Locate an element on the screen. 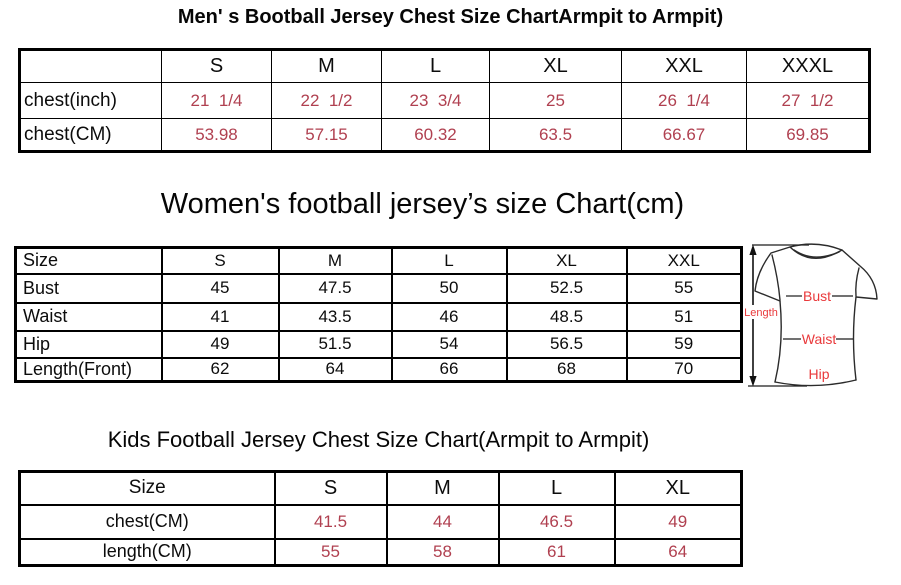 This screenshot has width=901, height=585. row-label-cell: chest(inch) is located at coordinates (90, 100).